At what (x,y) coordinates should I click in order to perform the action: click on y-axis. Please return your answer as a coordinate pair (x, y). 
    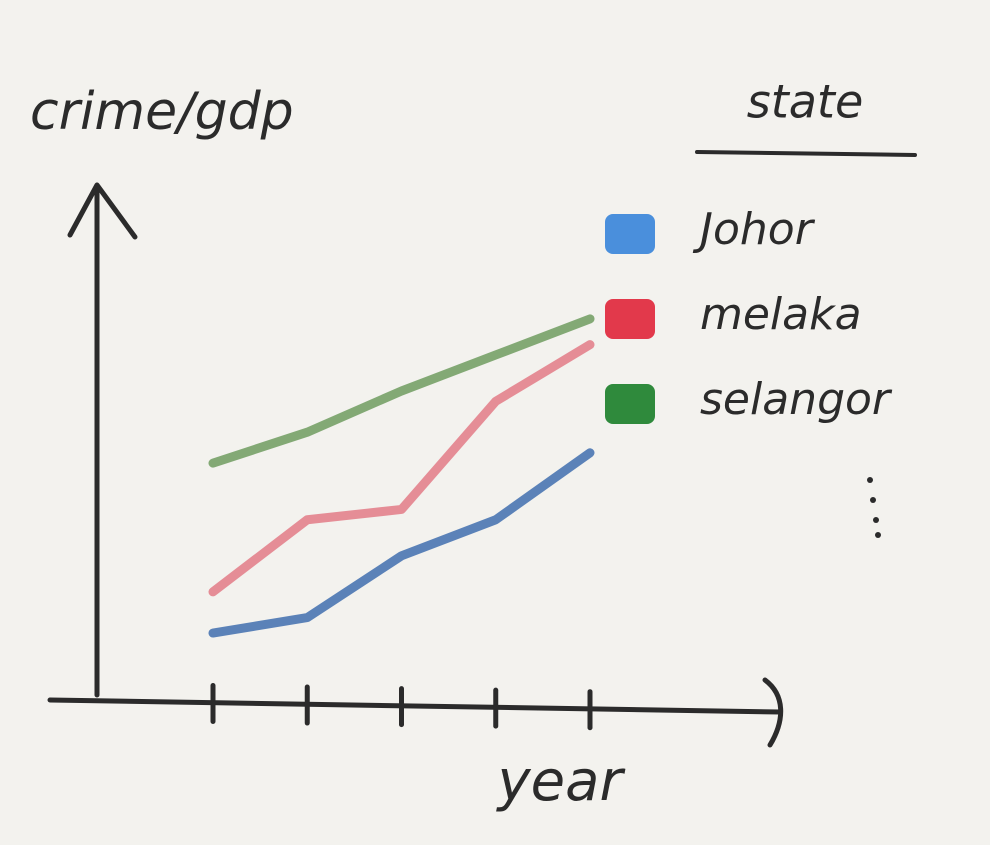
    Looking at the image, I should click on (102, 440).